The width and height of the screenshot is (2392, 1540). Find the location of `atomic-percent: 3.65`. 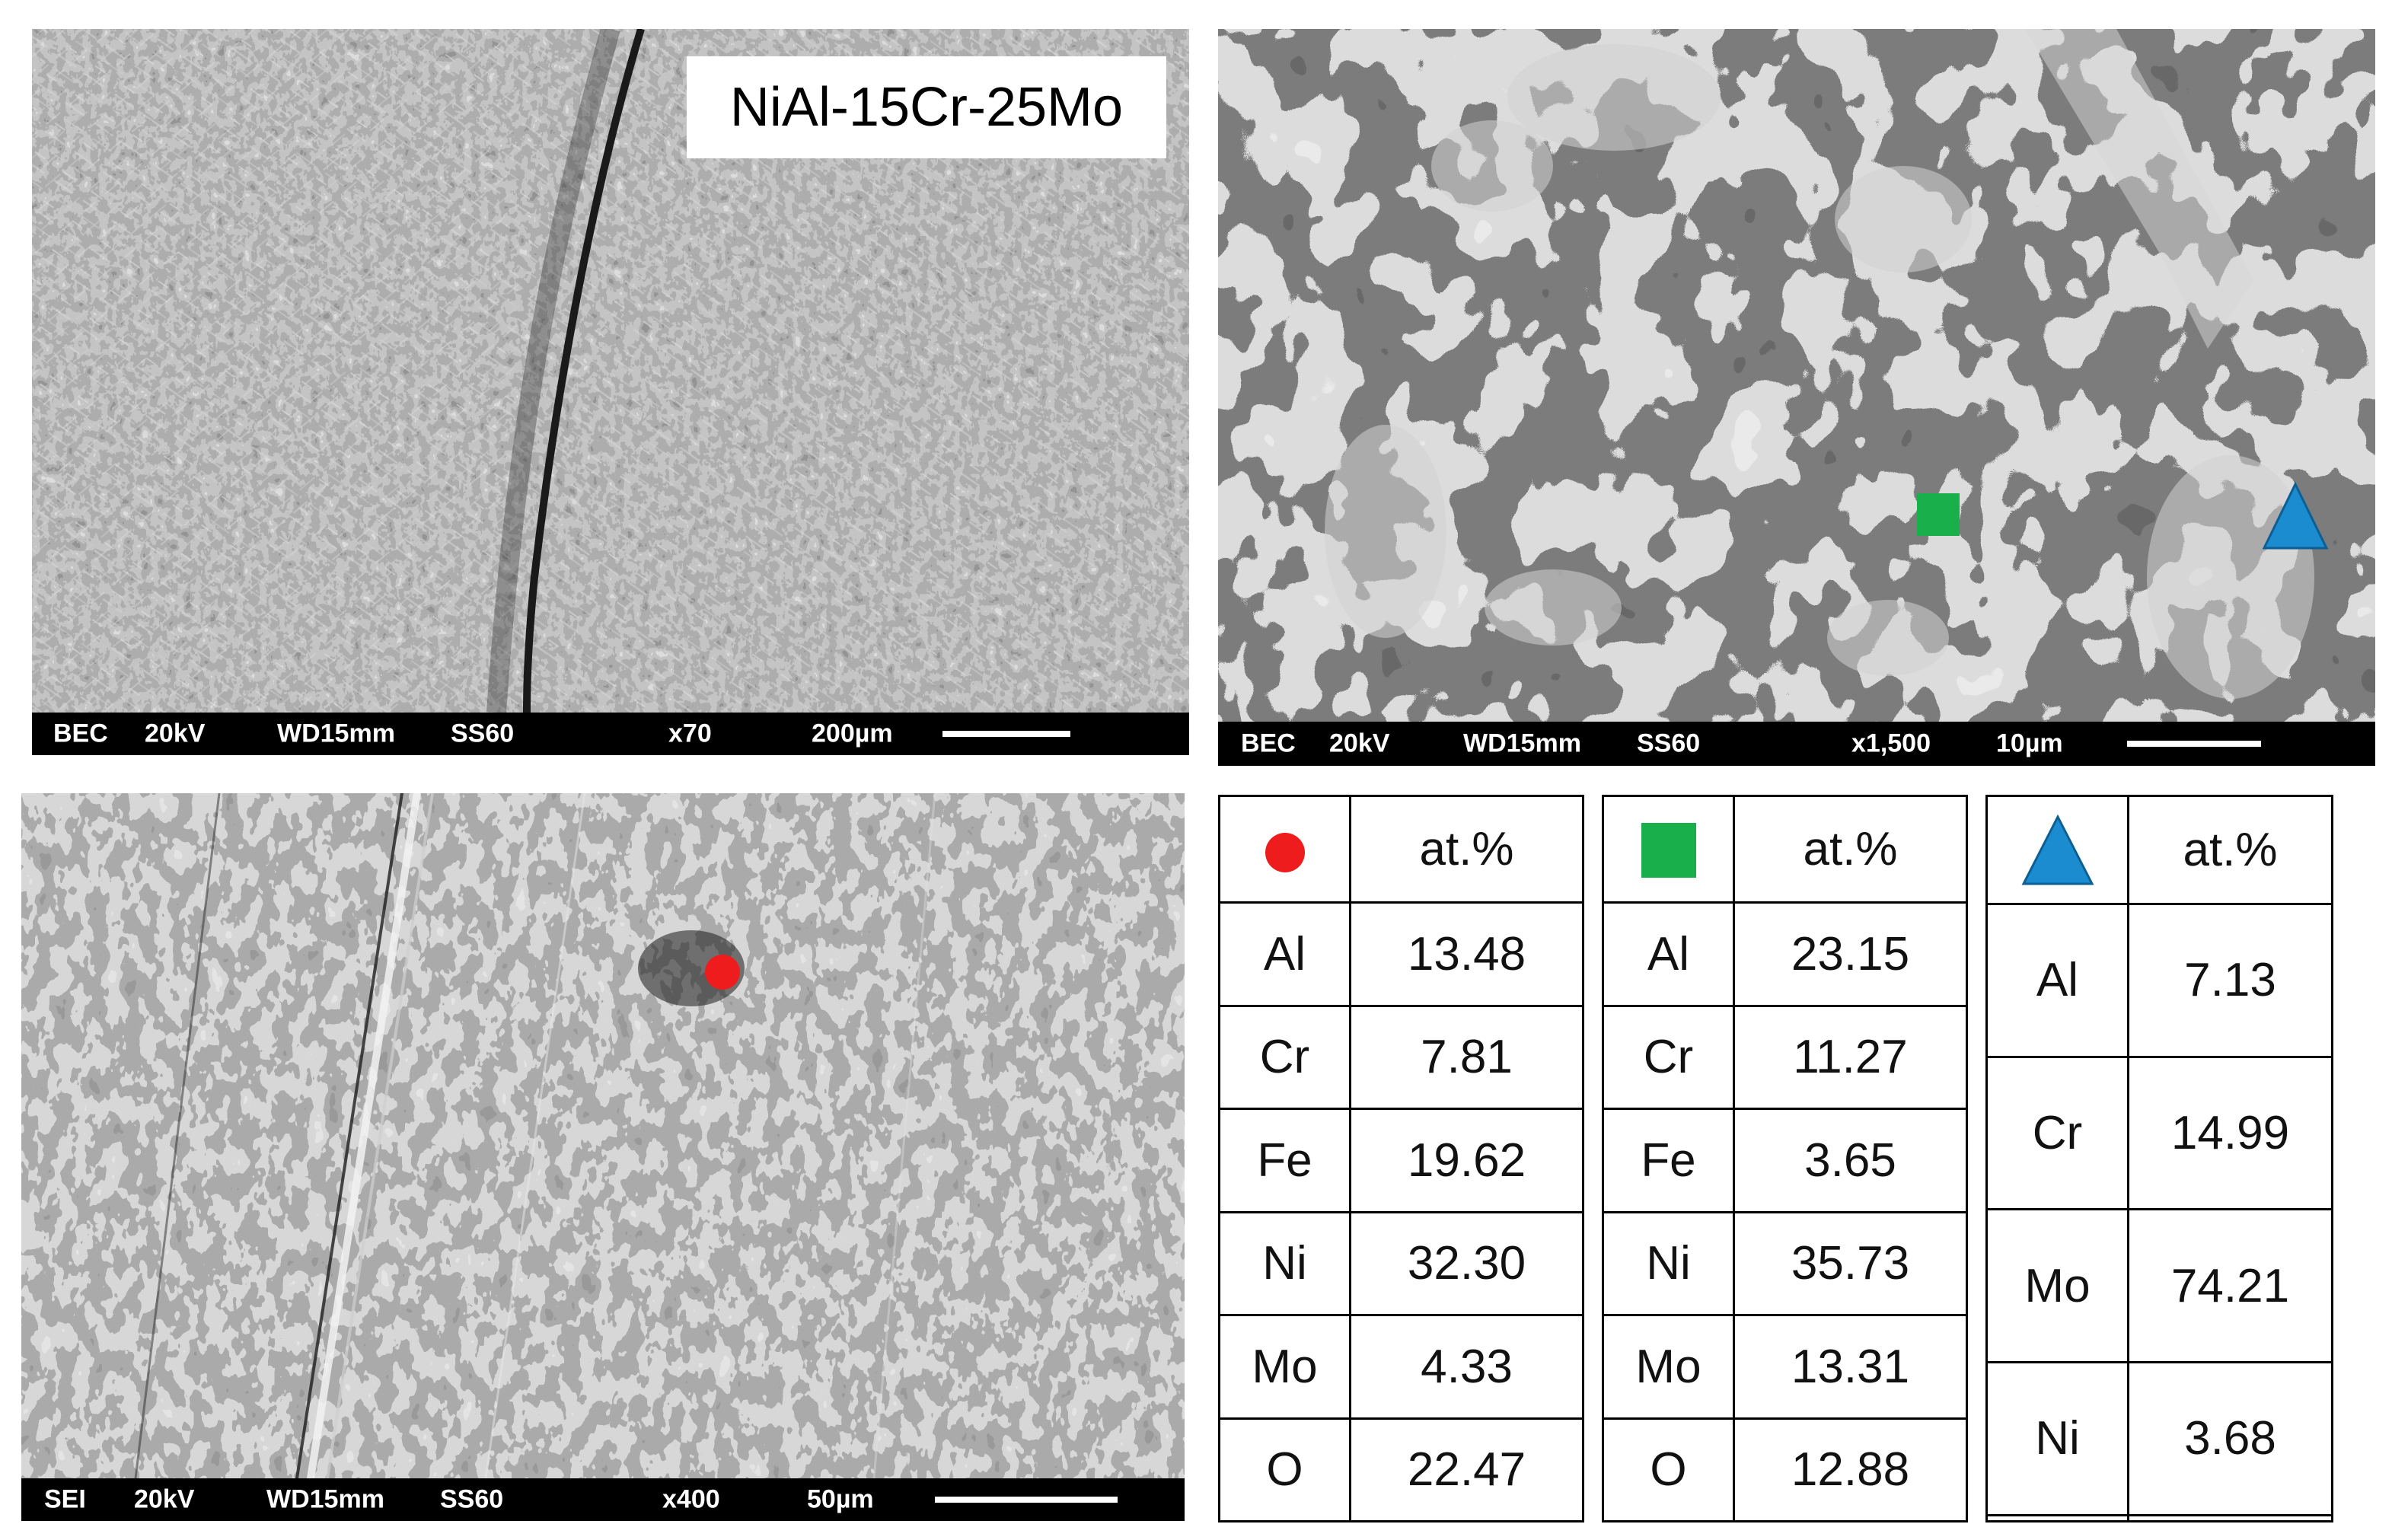

atomic-percent: 3.65 is located at coordinates (1850, 1160).